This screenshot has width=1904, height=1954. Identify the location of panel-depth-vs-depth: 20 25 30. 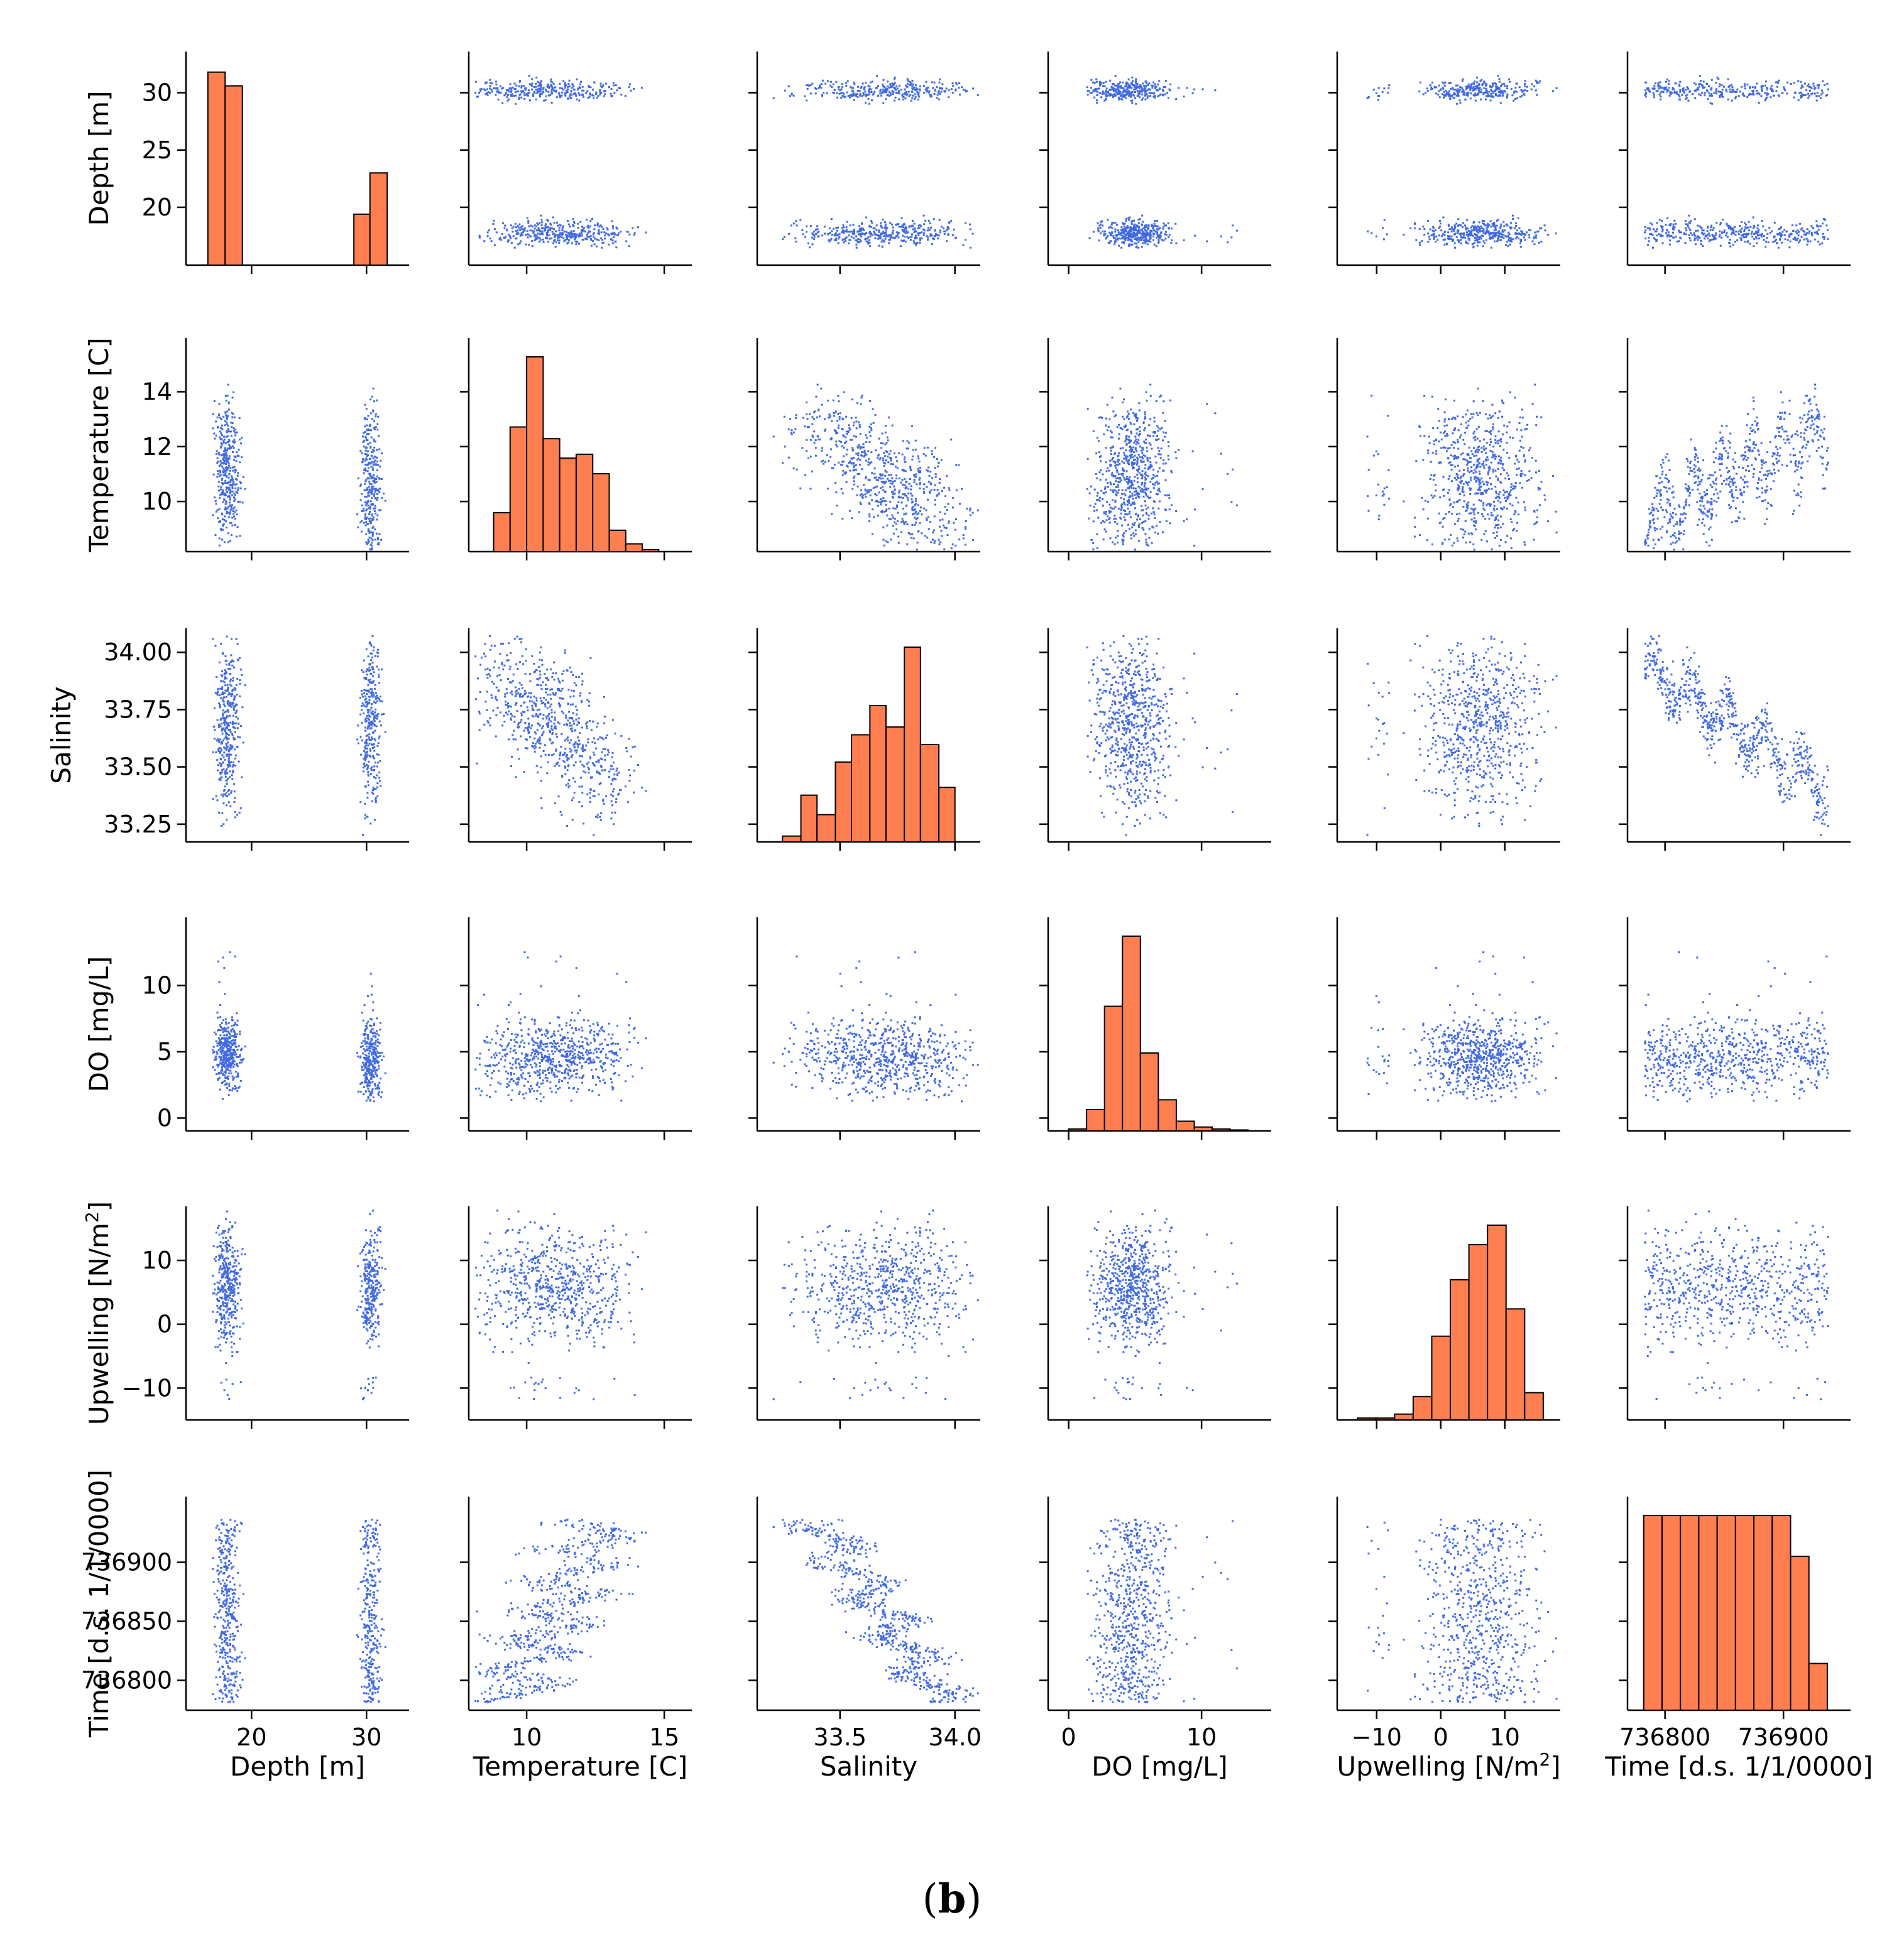
(275, 163).